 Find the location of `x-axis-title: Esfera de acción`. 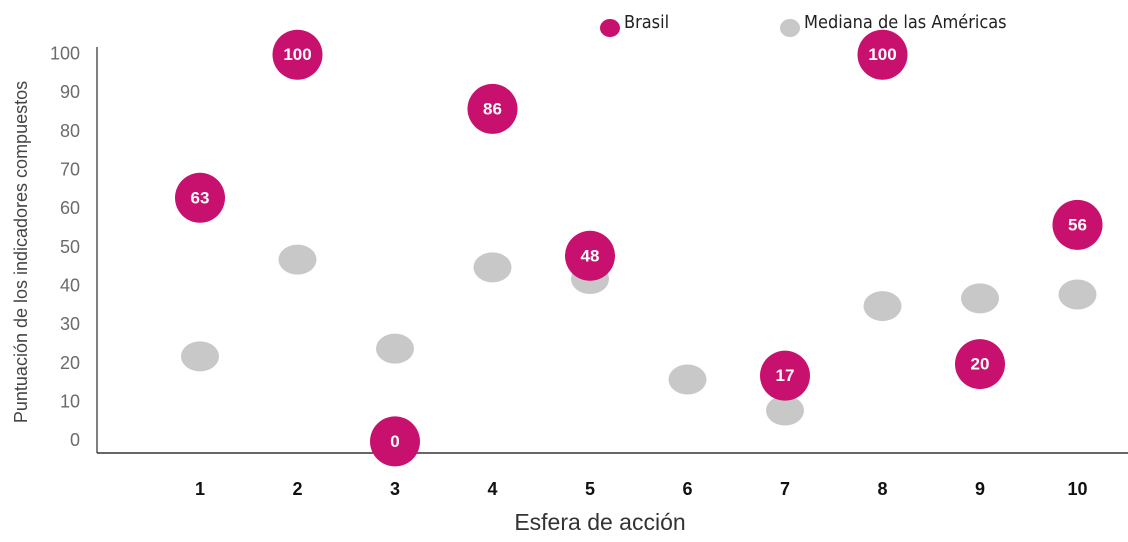

x-axis-title: Esfera de acción is located at coordinates (599, 522).